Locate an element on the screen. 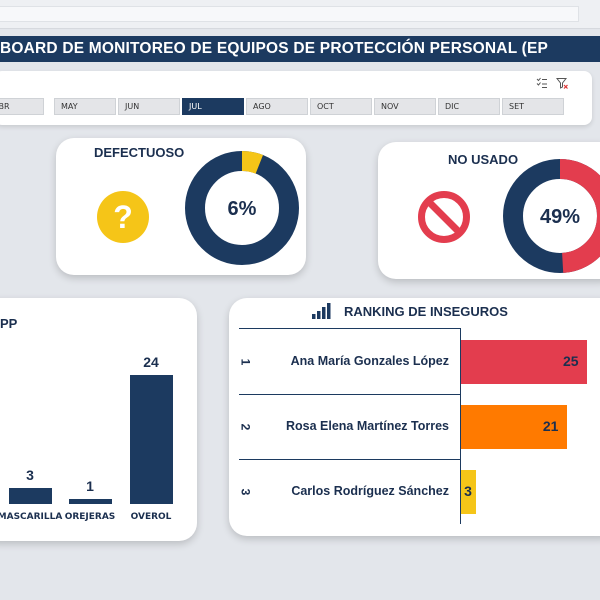 The width and height of the screenshot is (600, 600). rank-person-name: Ana María Gonzales López is located at coordinates (369, 361).